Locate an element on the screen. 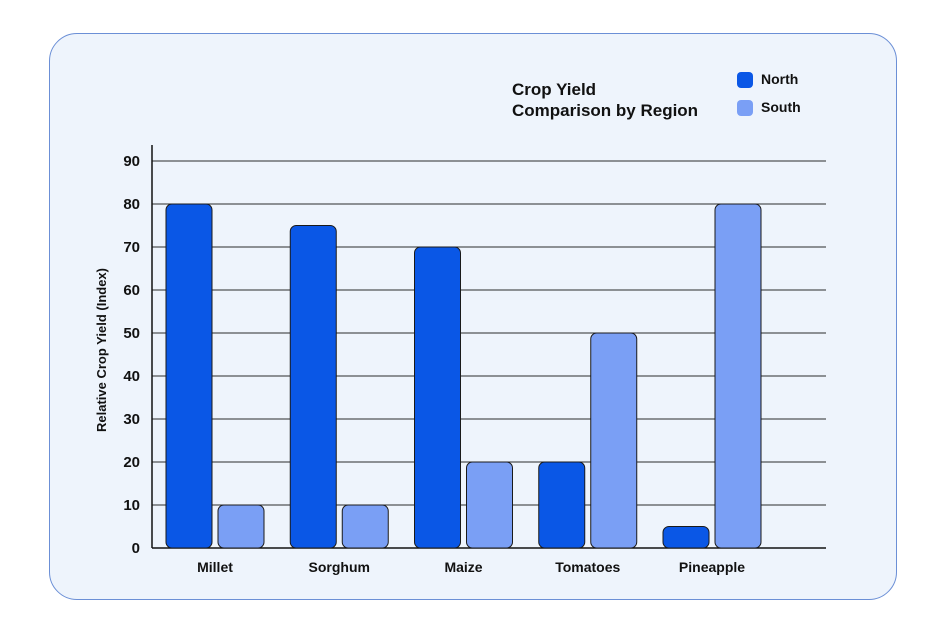 This screenshot has height=636, width=937. chart-title-line-1: Crop Yield is located at coordinates (554, 89).